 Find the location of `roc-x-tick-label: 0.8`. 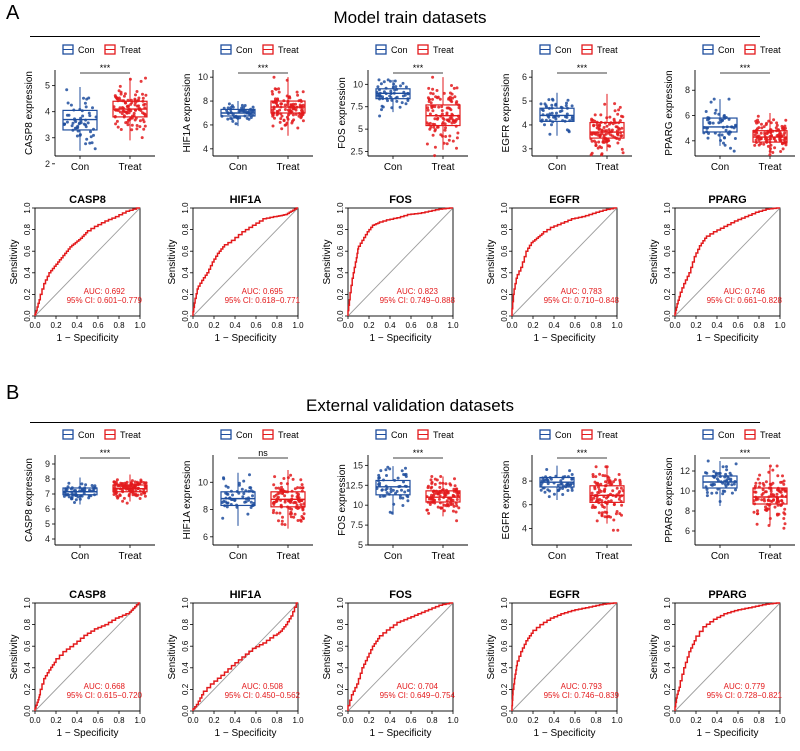

roc-x-tick-label: 0.8 is located at coordinates (759, 325).